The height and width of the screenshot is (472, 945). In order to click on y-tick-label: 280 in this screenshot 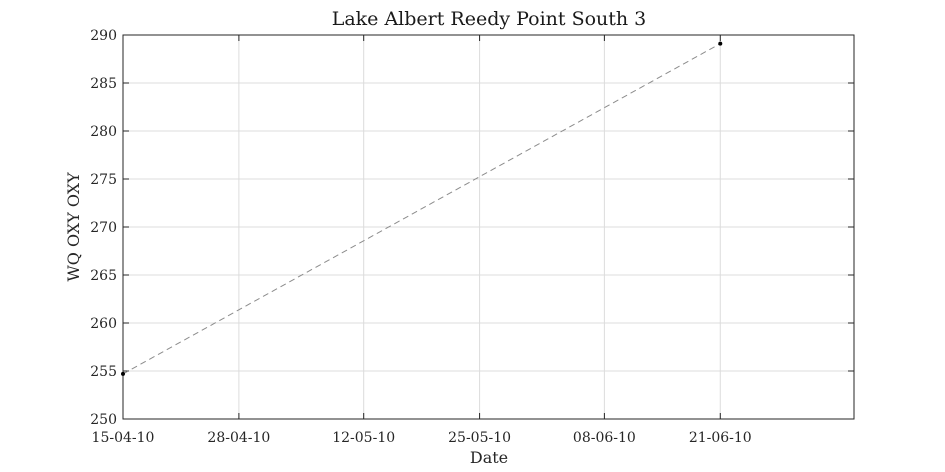, I will do `click(103, 132)`.